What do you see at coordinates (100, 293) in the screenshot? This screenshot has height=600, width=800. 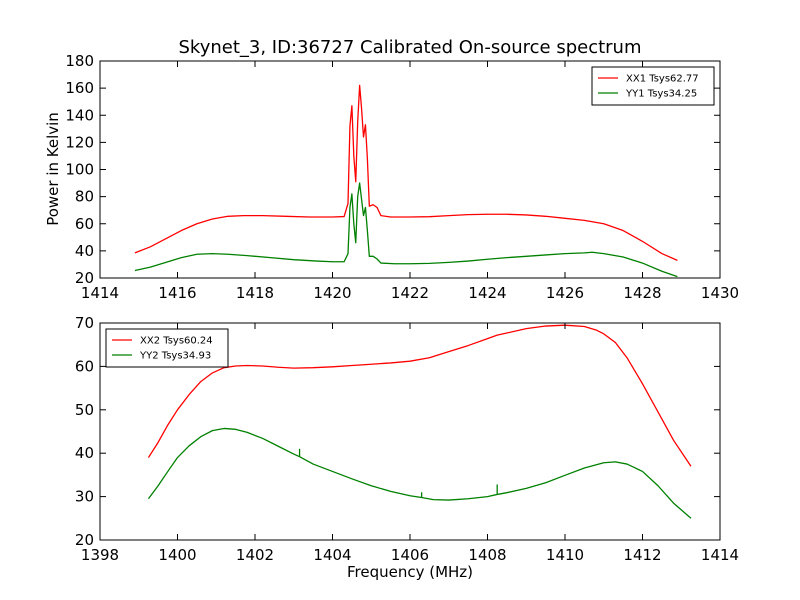 I see `top-x-tick-label: 1414` at bounding box center [100, 293].